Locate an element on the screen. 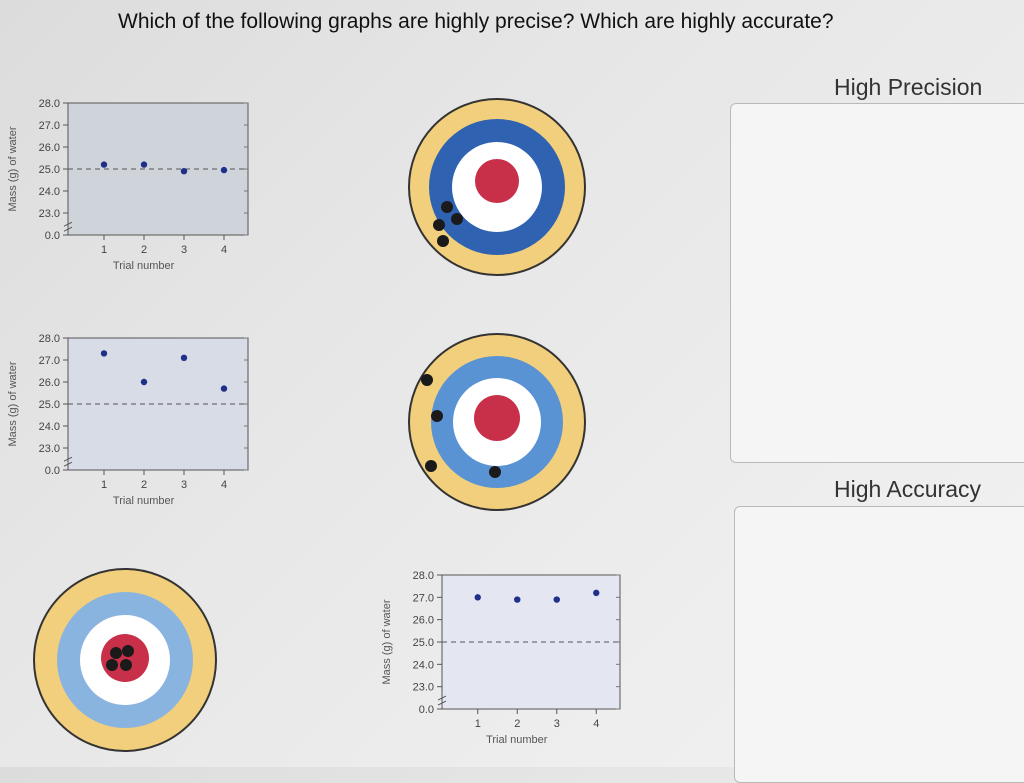 The width and height of the screenshot is (1024, 783). high-precision-title: High Precision is located at coordinates (908, 87).